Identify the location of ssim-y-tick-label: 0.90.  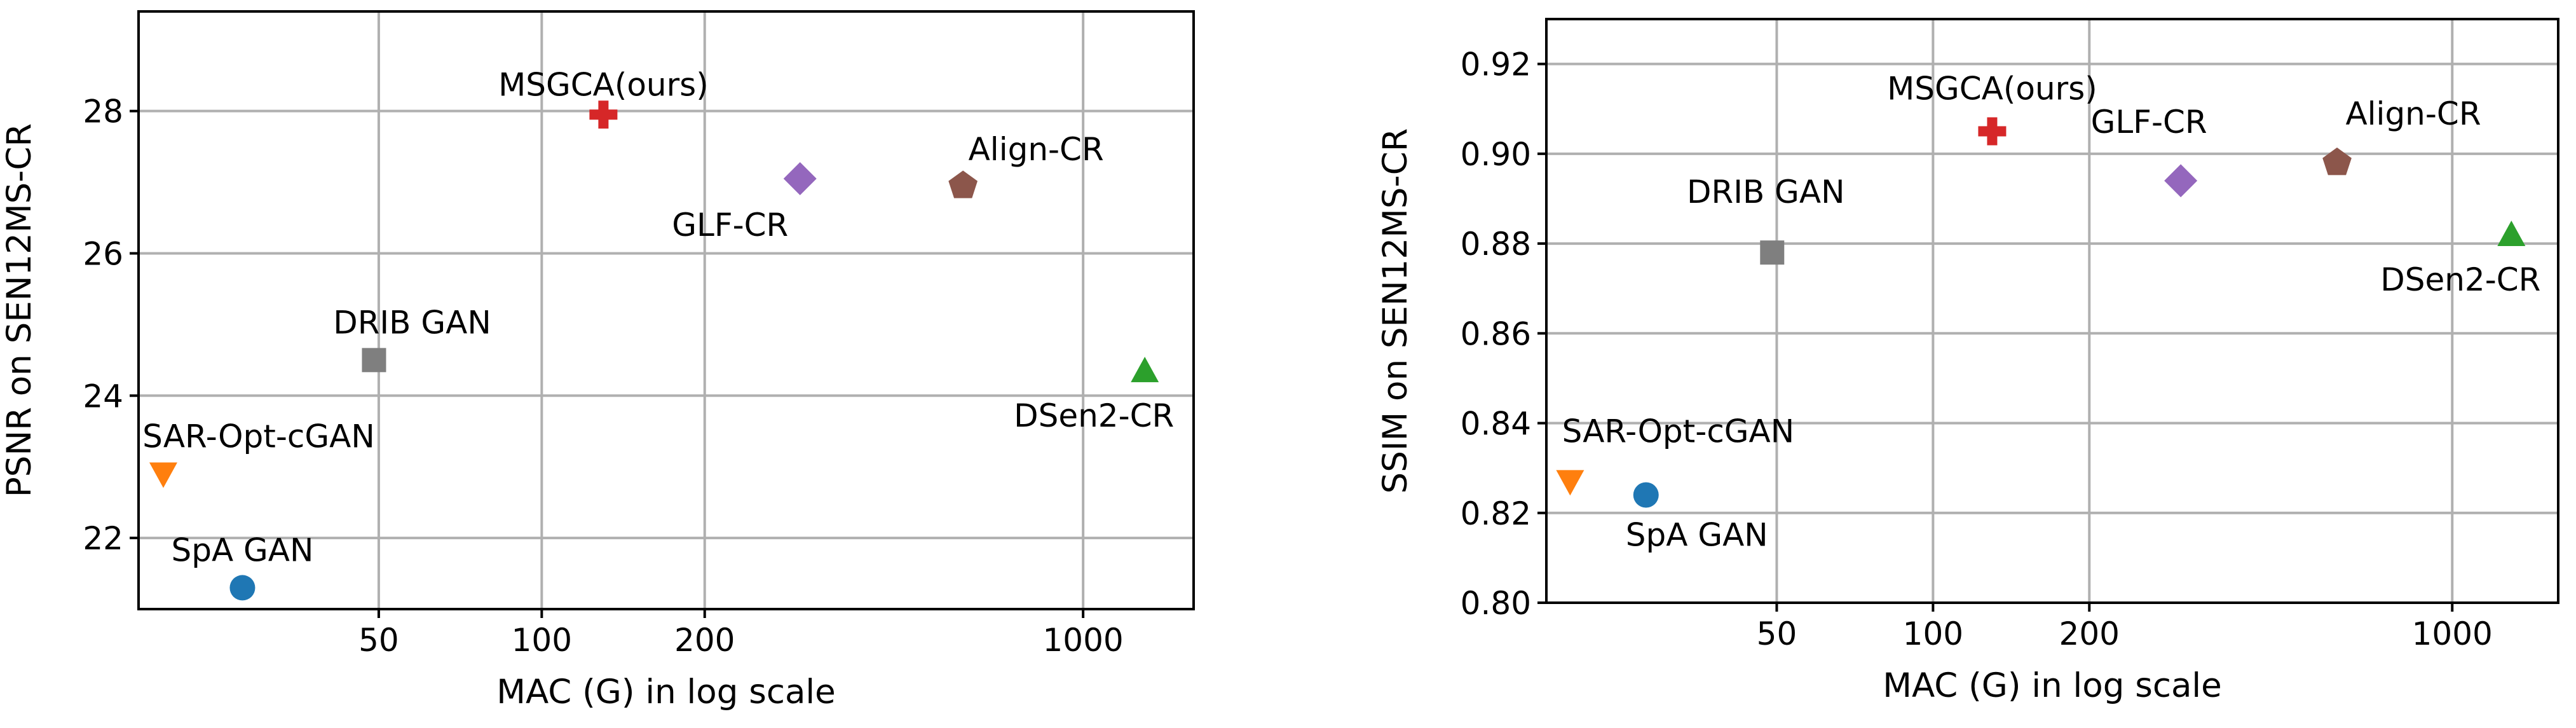
(1496, 154).